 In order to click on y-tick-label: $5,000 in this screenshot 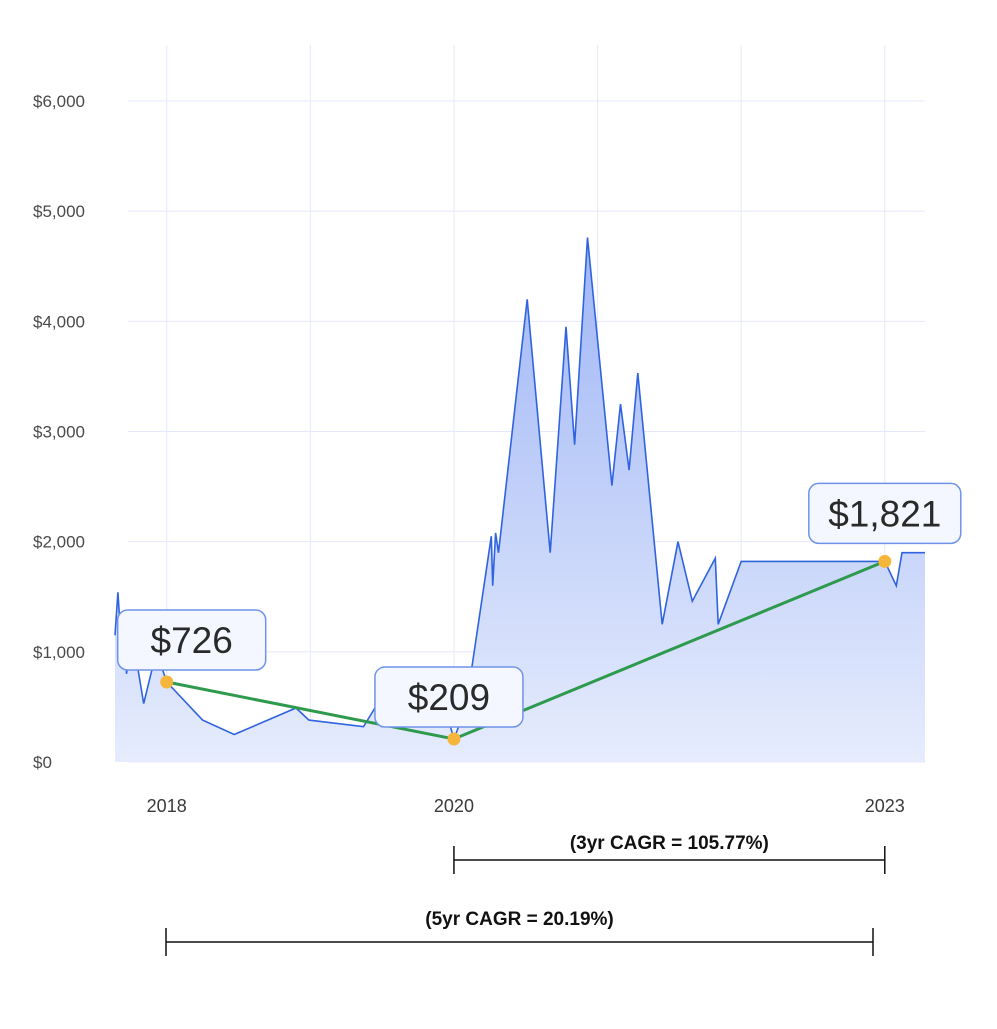, I will do `click(59, 211)`.